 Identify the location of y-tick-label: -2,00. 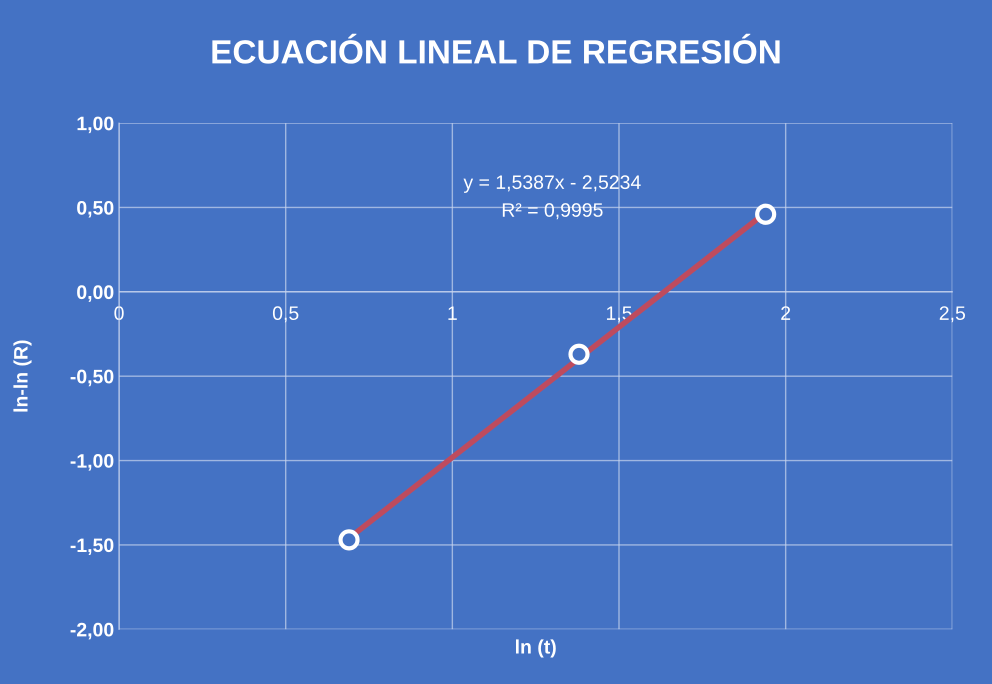
(92, 631).